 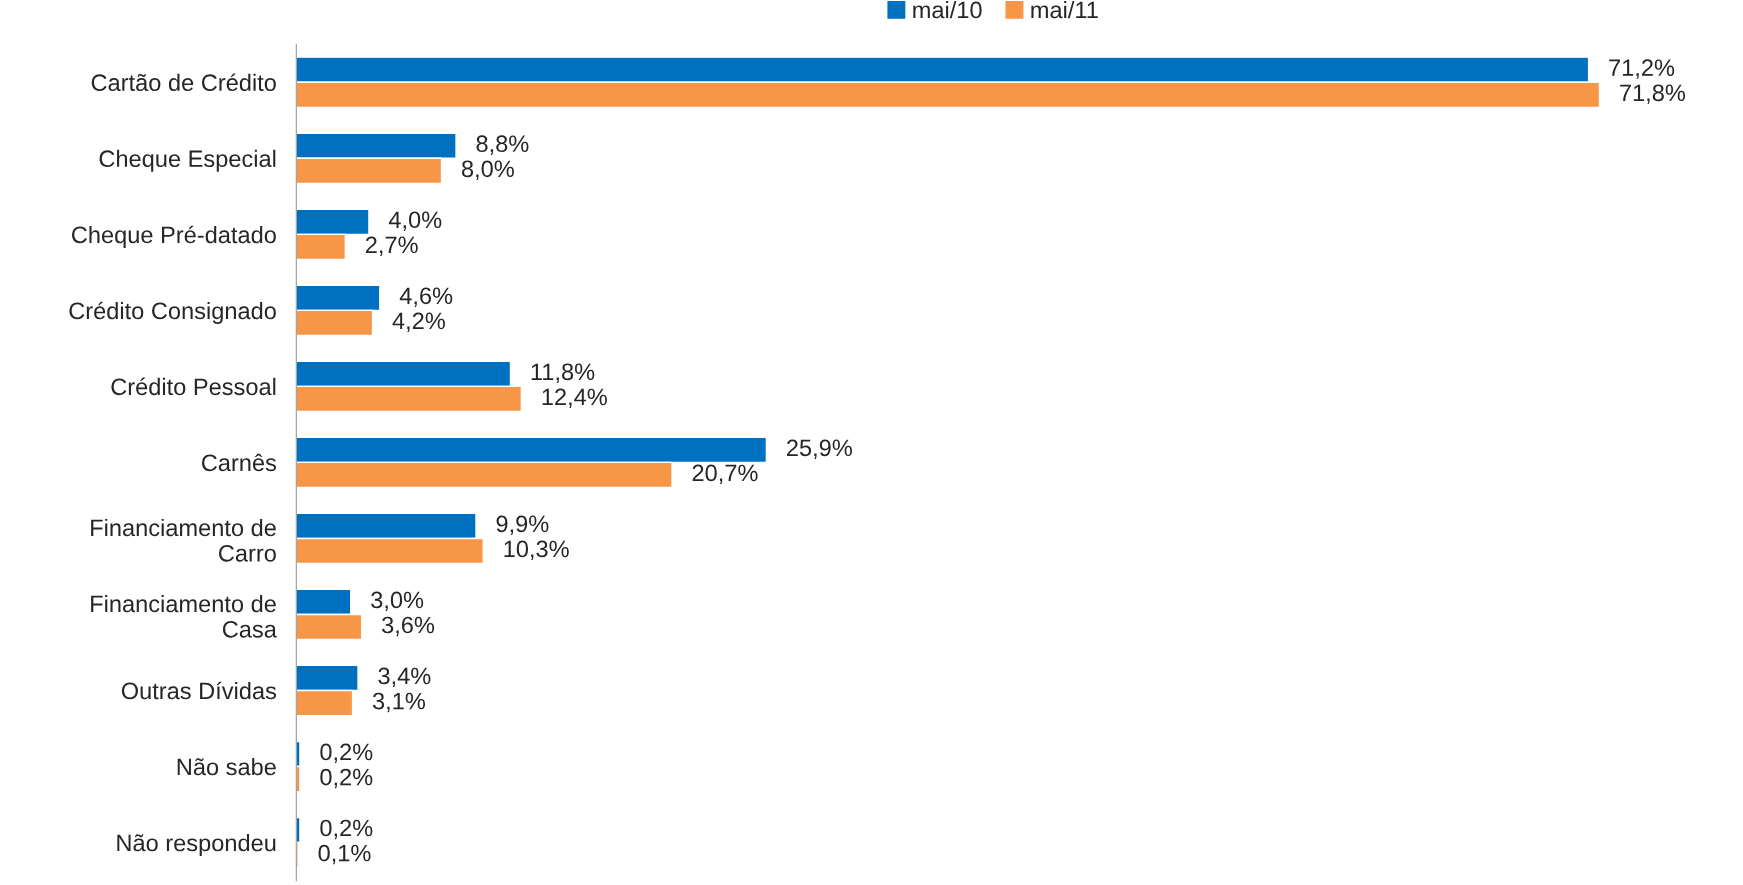 What do you see at coordinates (1064, 9) in the screenshot?
I see `legend-label: mai/11` at bounding box center [1064, 9].